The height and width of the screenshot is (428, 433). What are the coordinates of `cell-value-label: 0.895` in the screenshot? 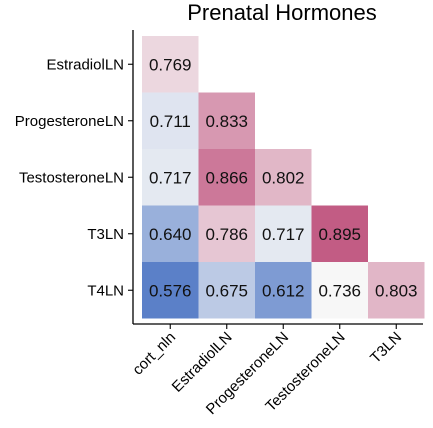 It's located at (339, 234).